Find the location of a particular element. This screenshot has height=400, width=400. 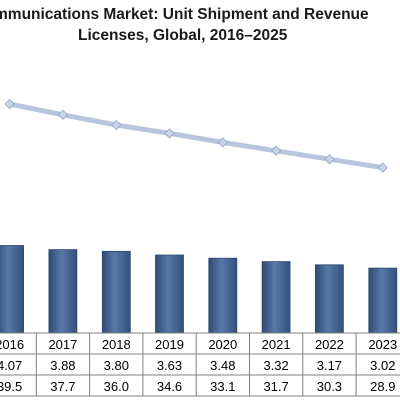

category-label-2016: 2016 is located at coordinates (12, 344).